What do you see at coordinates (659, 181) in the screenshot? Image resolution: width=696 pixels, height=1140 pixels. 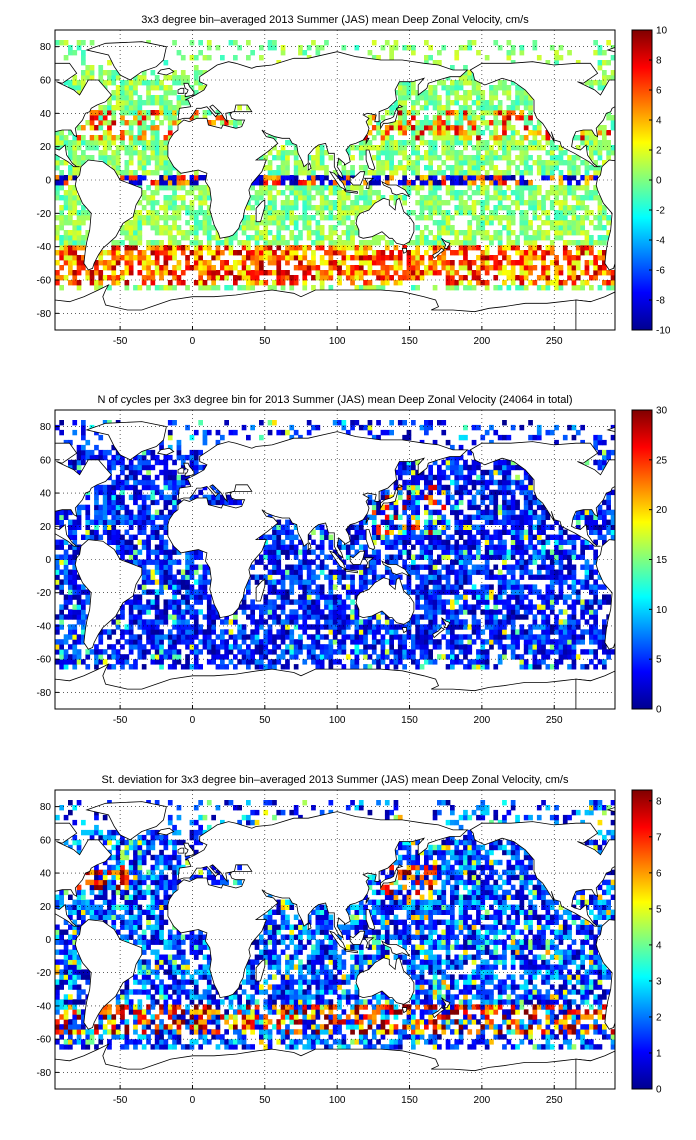 I see `colorbar-tick-label: 0` at bounding box center [659, 181].